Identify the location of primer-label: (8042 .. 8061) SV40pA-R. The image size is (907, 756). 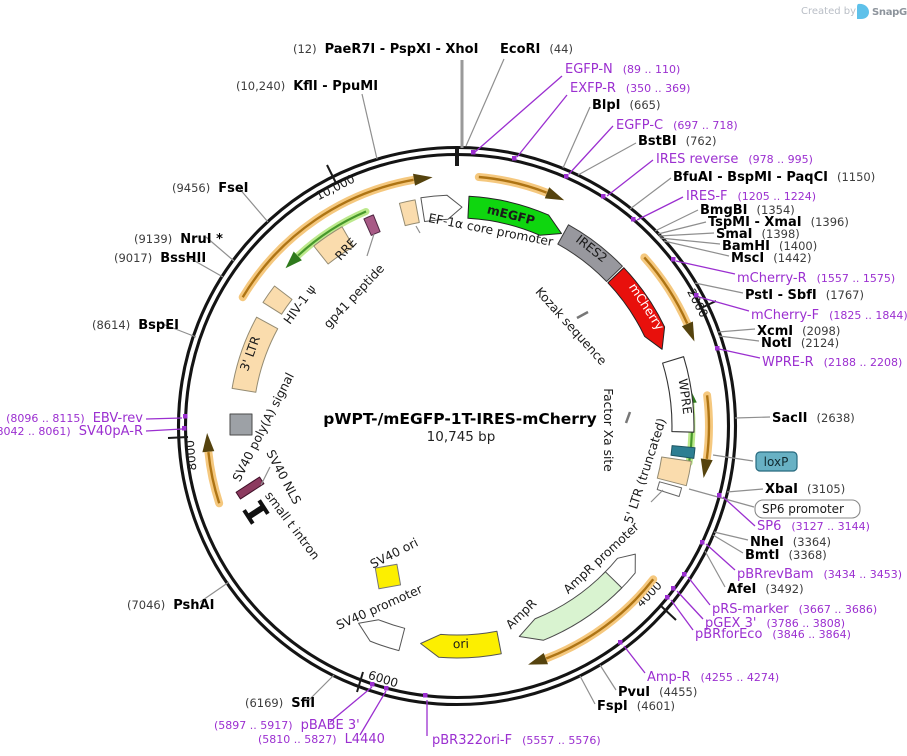
(71, 431).